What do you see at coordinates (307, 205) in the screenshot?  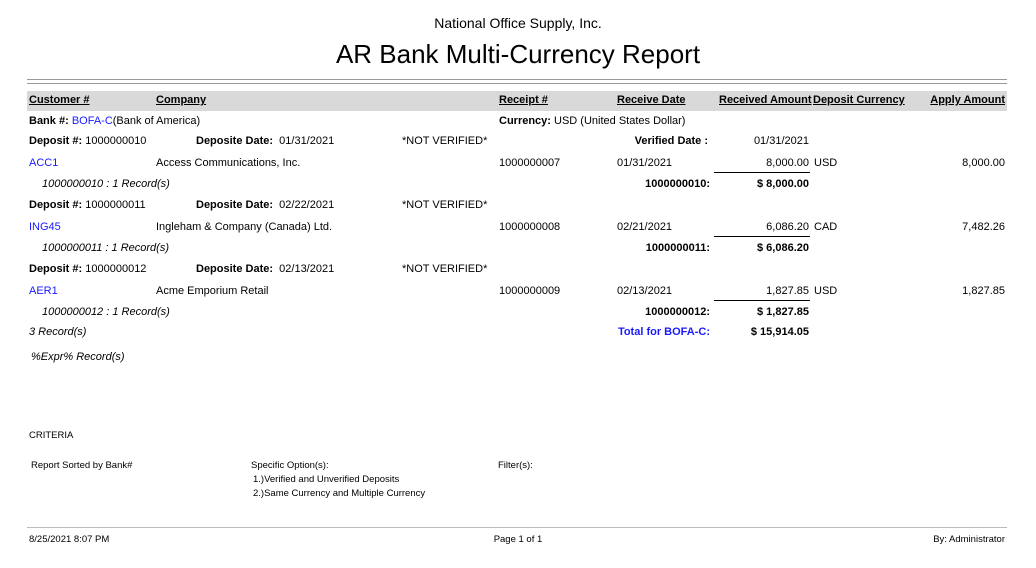 I see `deposit-date: 02/22/2021` at bounding box center [307, 205].